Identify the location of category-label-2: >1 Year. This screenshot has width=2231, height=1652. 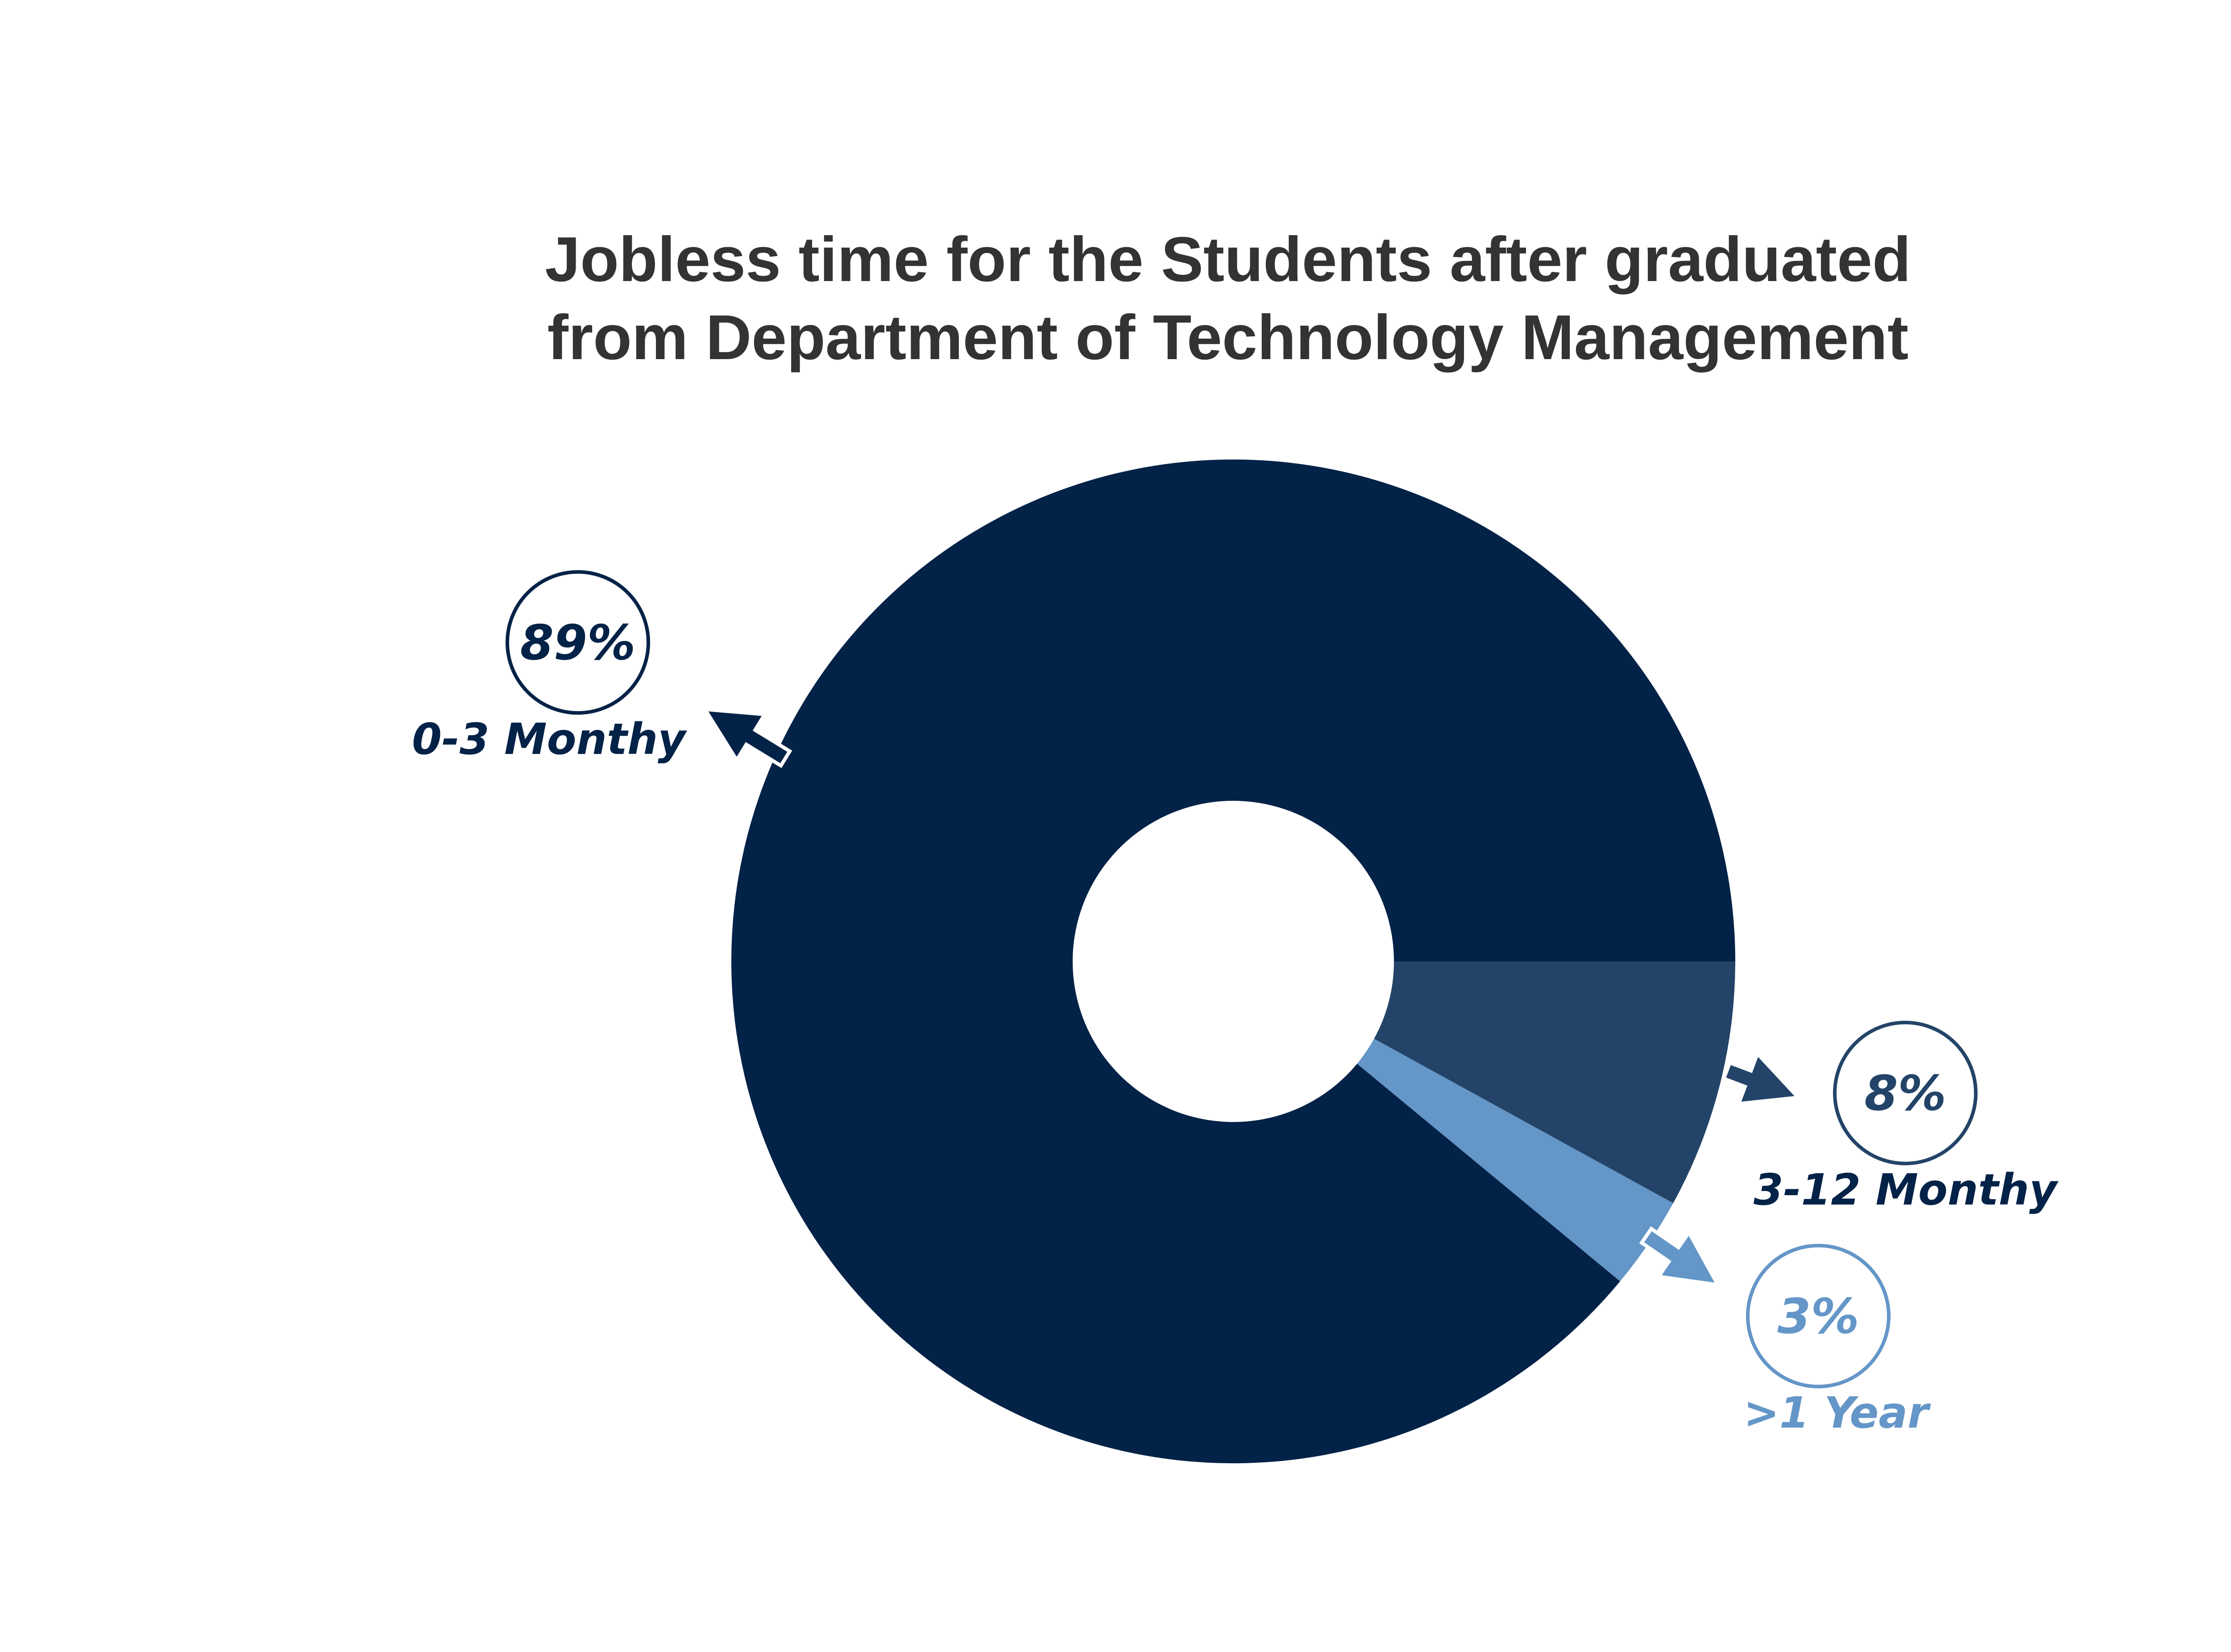
(1837, 1413).